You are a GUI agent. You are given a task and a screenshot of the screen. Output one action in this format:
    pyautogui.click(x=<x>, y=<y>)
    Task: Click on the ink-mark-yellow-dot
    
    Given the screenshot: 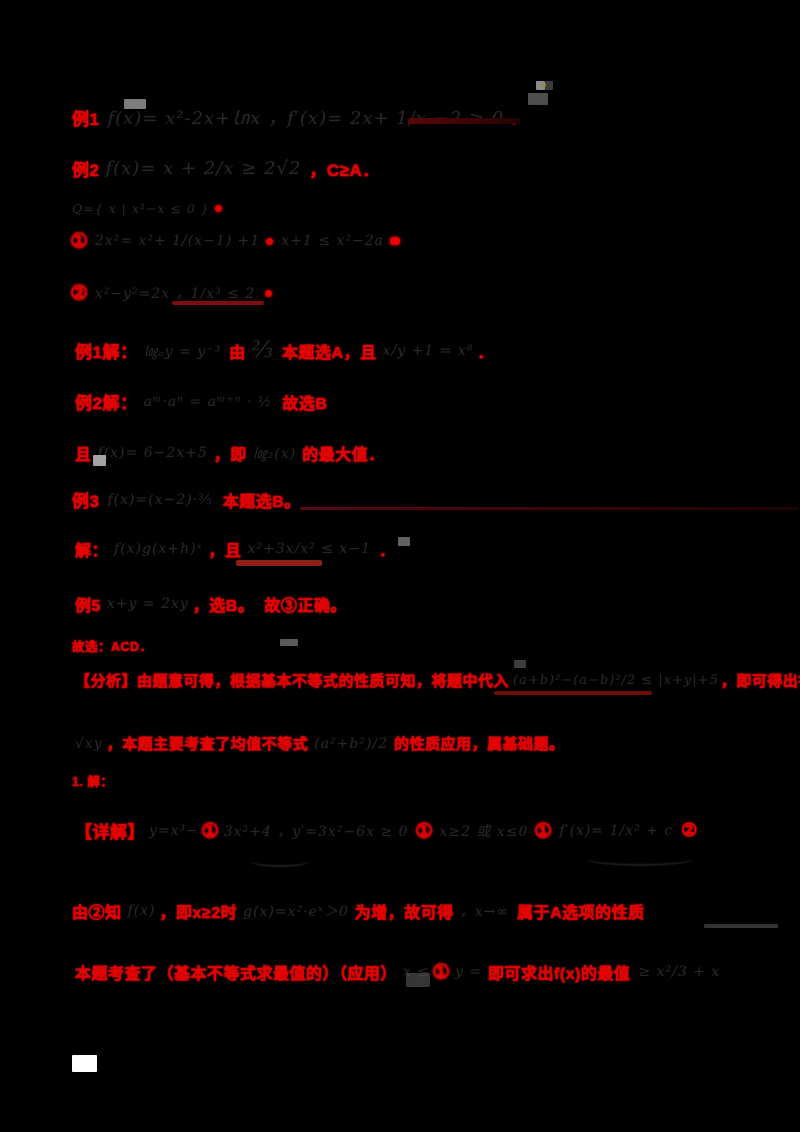 What is the action you would take?
    pyautogui.click(x=544, y=85)
    